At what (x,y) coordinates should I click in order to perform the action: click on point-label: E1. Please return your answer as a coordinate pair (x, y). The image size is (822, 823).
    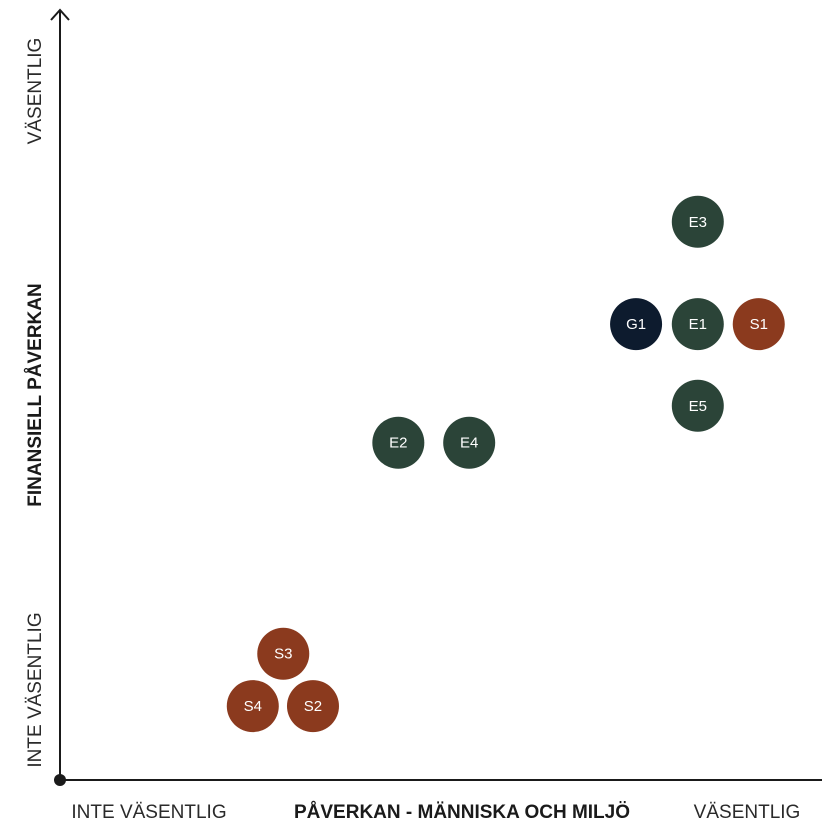
    Looking at the image, I should click on (698, 324).